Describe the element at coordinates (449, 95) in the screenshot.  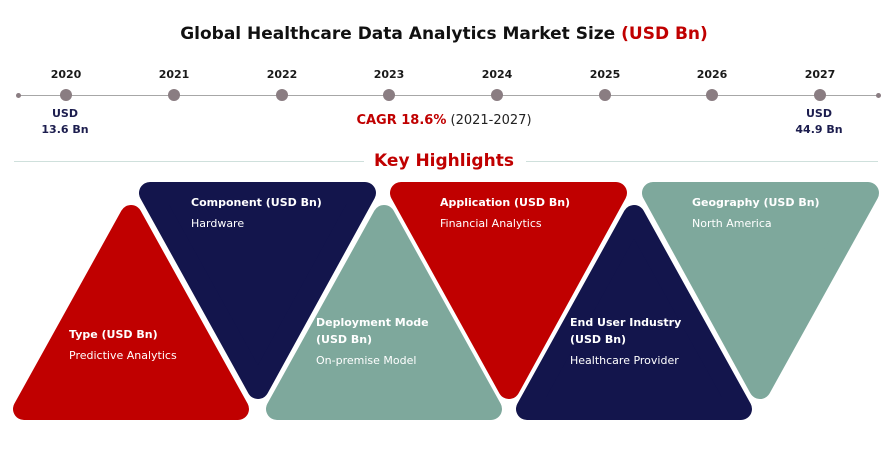
I see `timeline-line` at that location.